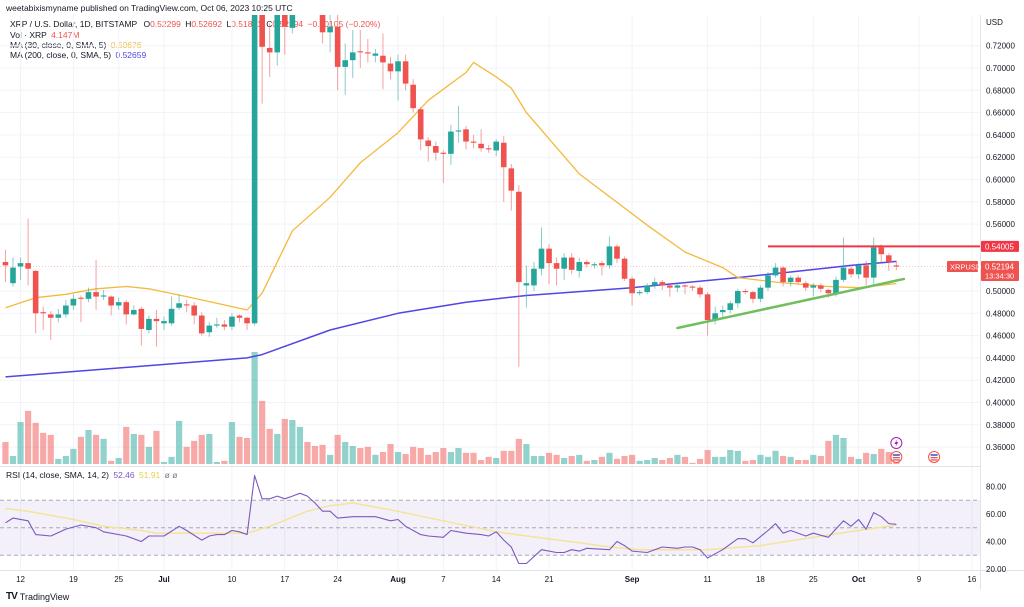  What do you see at coordinates (915, 450) in the screenshot?
I see `event-icons` at bounding box center [915, 450].